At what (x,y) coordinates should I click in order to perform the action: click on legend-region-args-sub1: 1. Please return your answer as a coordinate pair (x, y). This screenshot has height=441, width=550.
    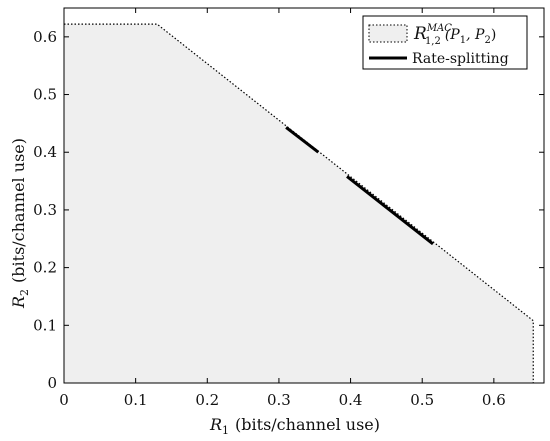
    Looking at the image, I should click on (463, 40).